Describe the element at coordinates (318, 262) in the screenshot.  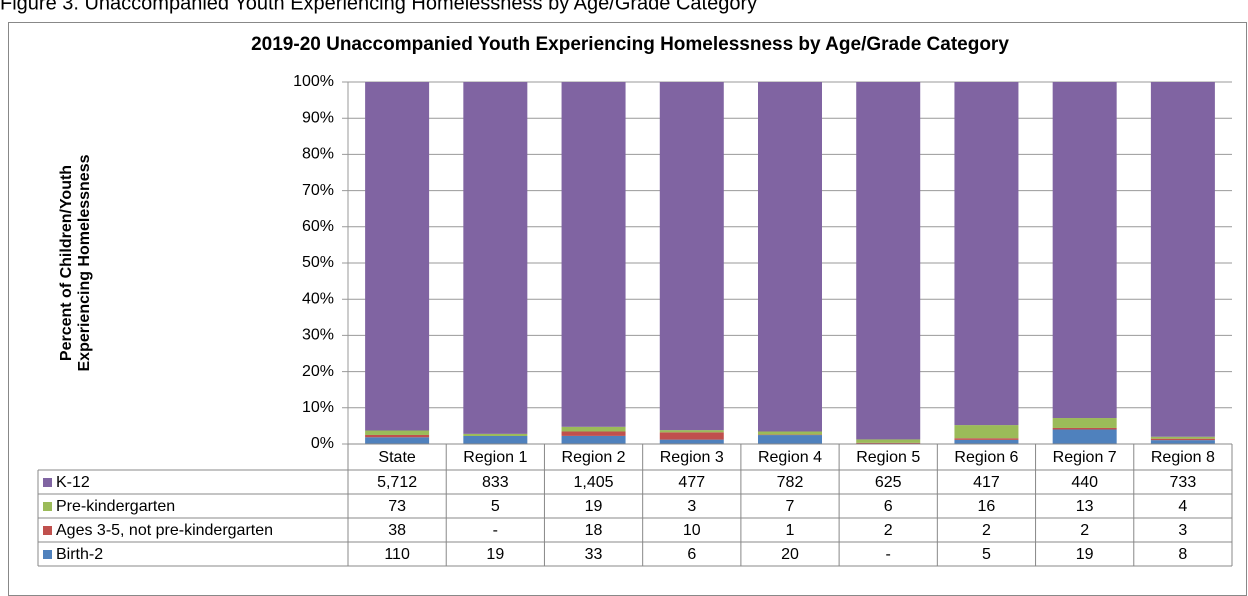
I see `y-tick-label: 50%` at that location.